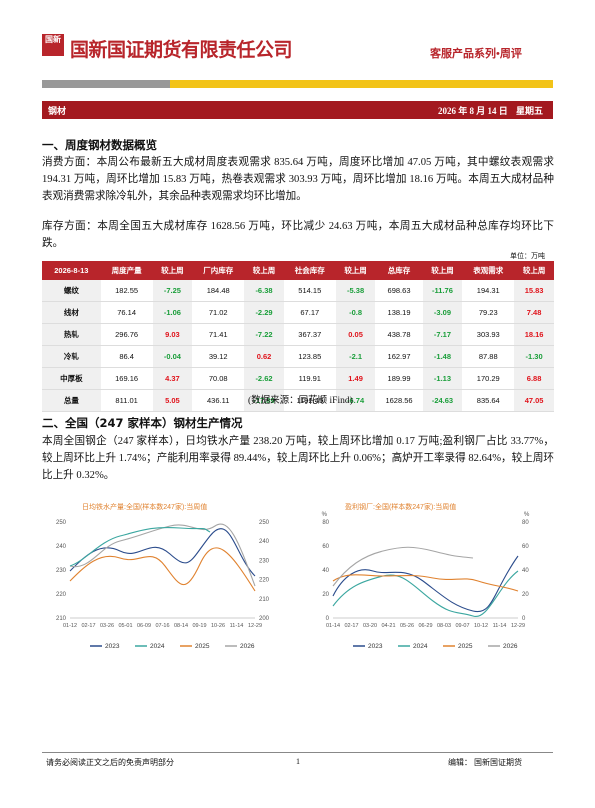  I want to click on table-cell: -1.48, so click(442, 356).